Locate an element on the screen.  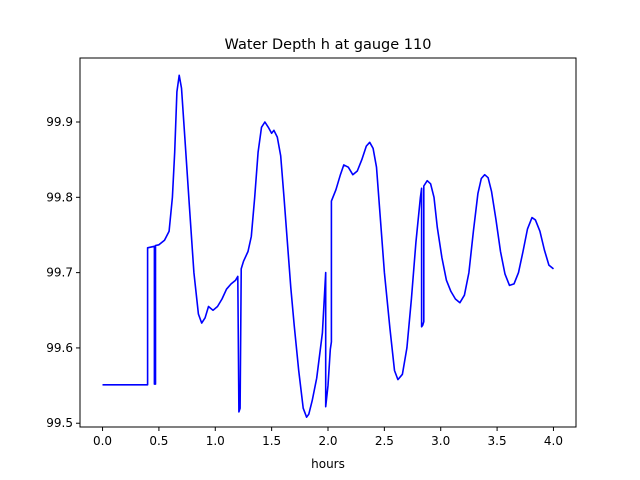
chart-title: Water Depth h at gauge 110 is located at coordinates (328, 45).